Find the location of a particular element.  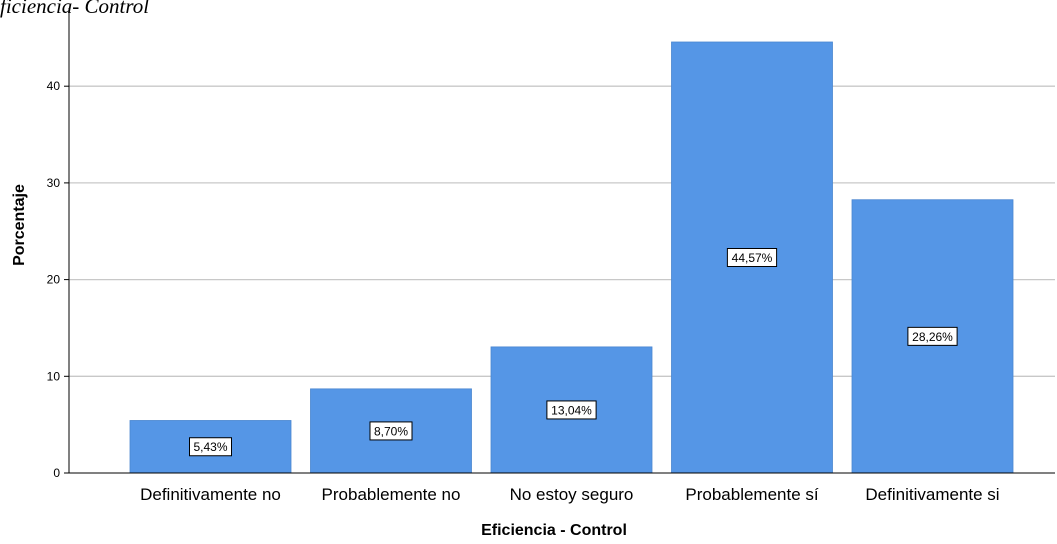

x-category-label: No estoy seguro is located at coordinates (572, 494).